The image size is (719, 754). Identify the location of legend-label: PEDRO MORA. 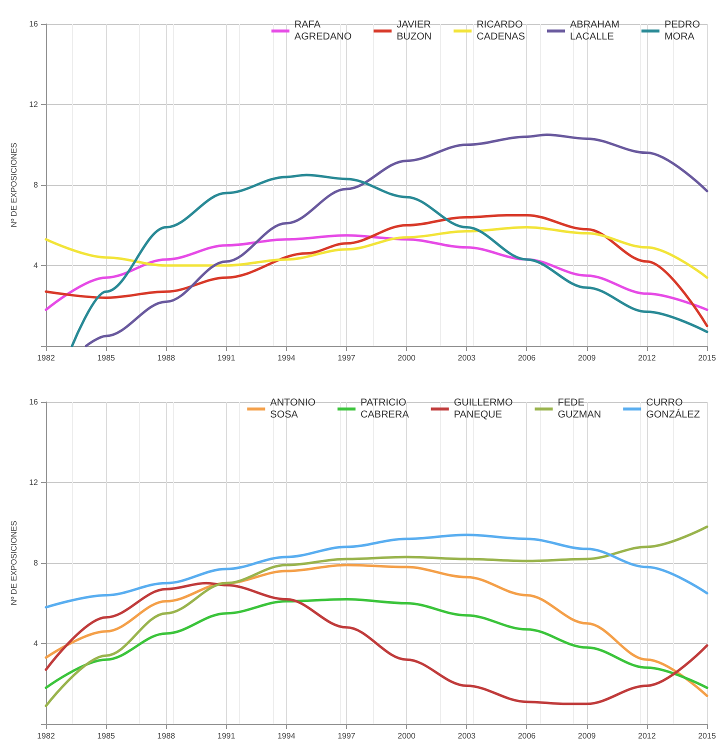
(682, 31).